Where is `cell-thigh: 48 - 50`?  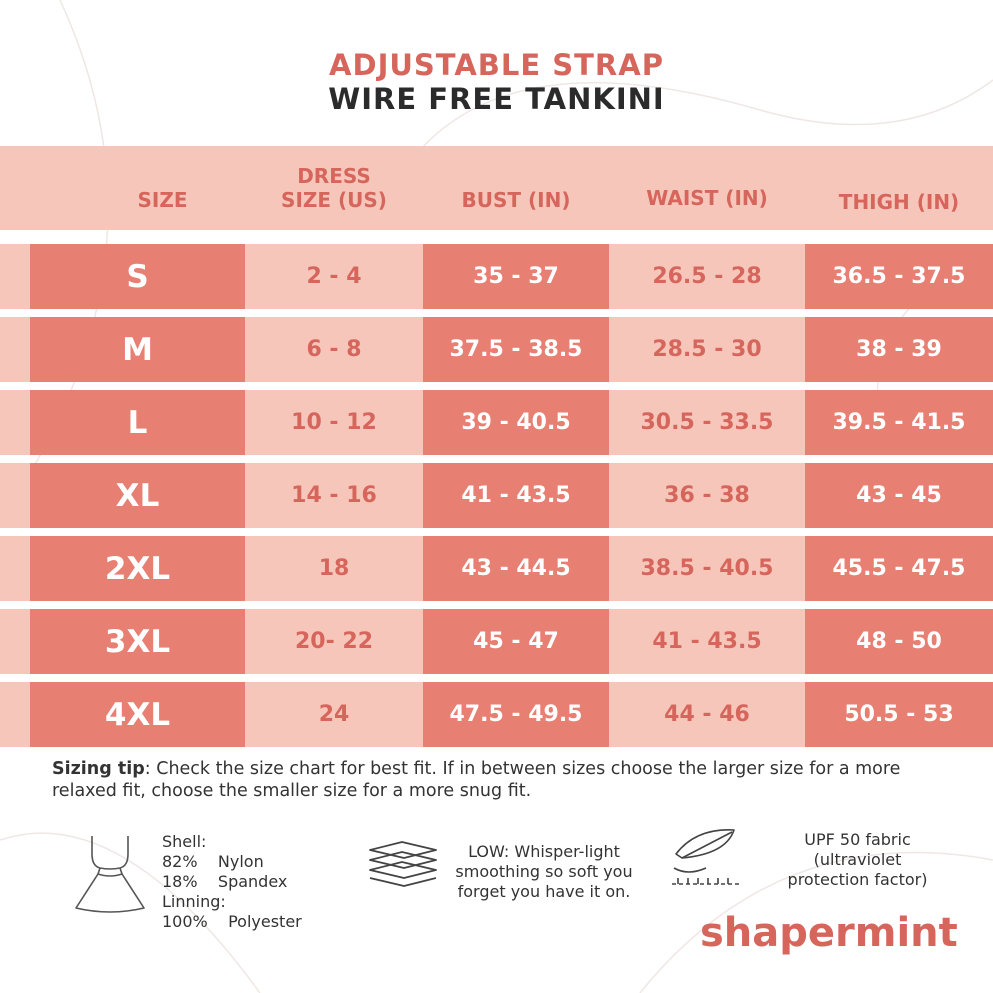
cell-thigh: 48 - 50 is located at coordinates (899, 641).